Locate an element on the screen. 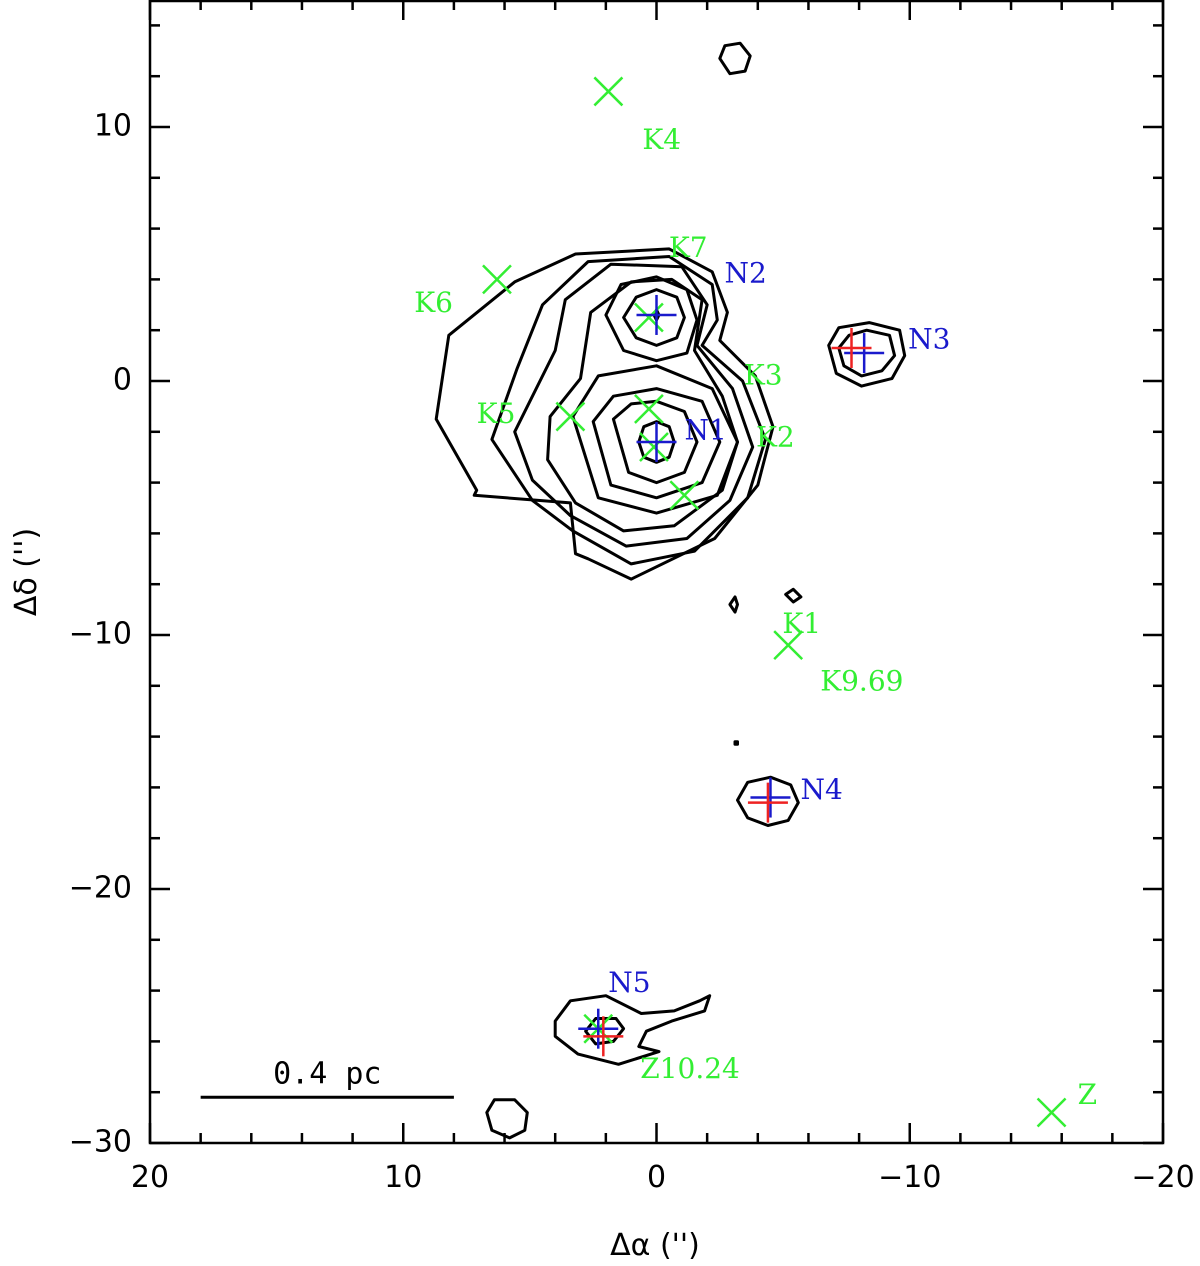  y-tick-label: −30 is located at coordinates (100, 1142).